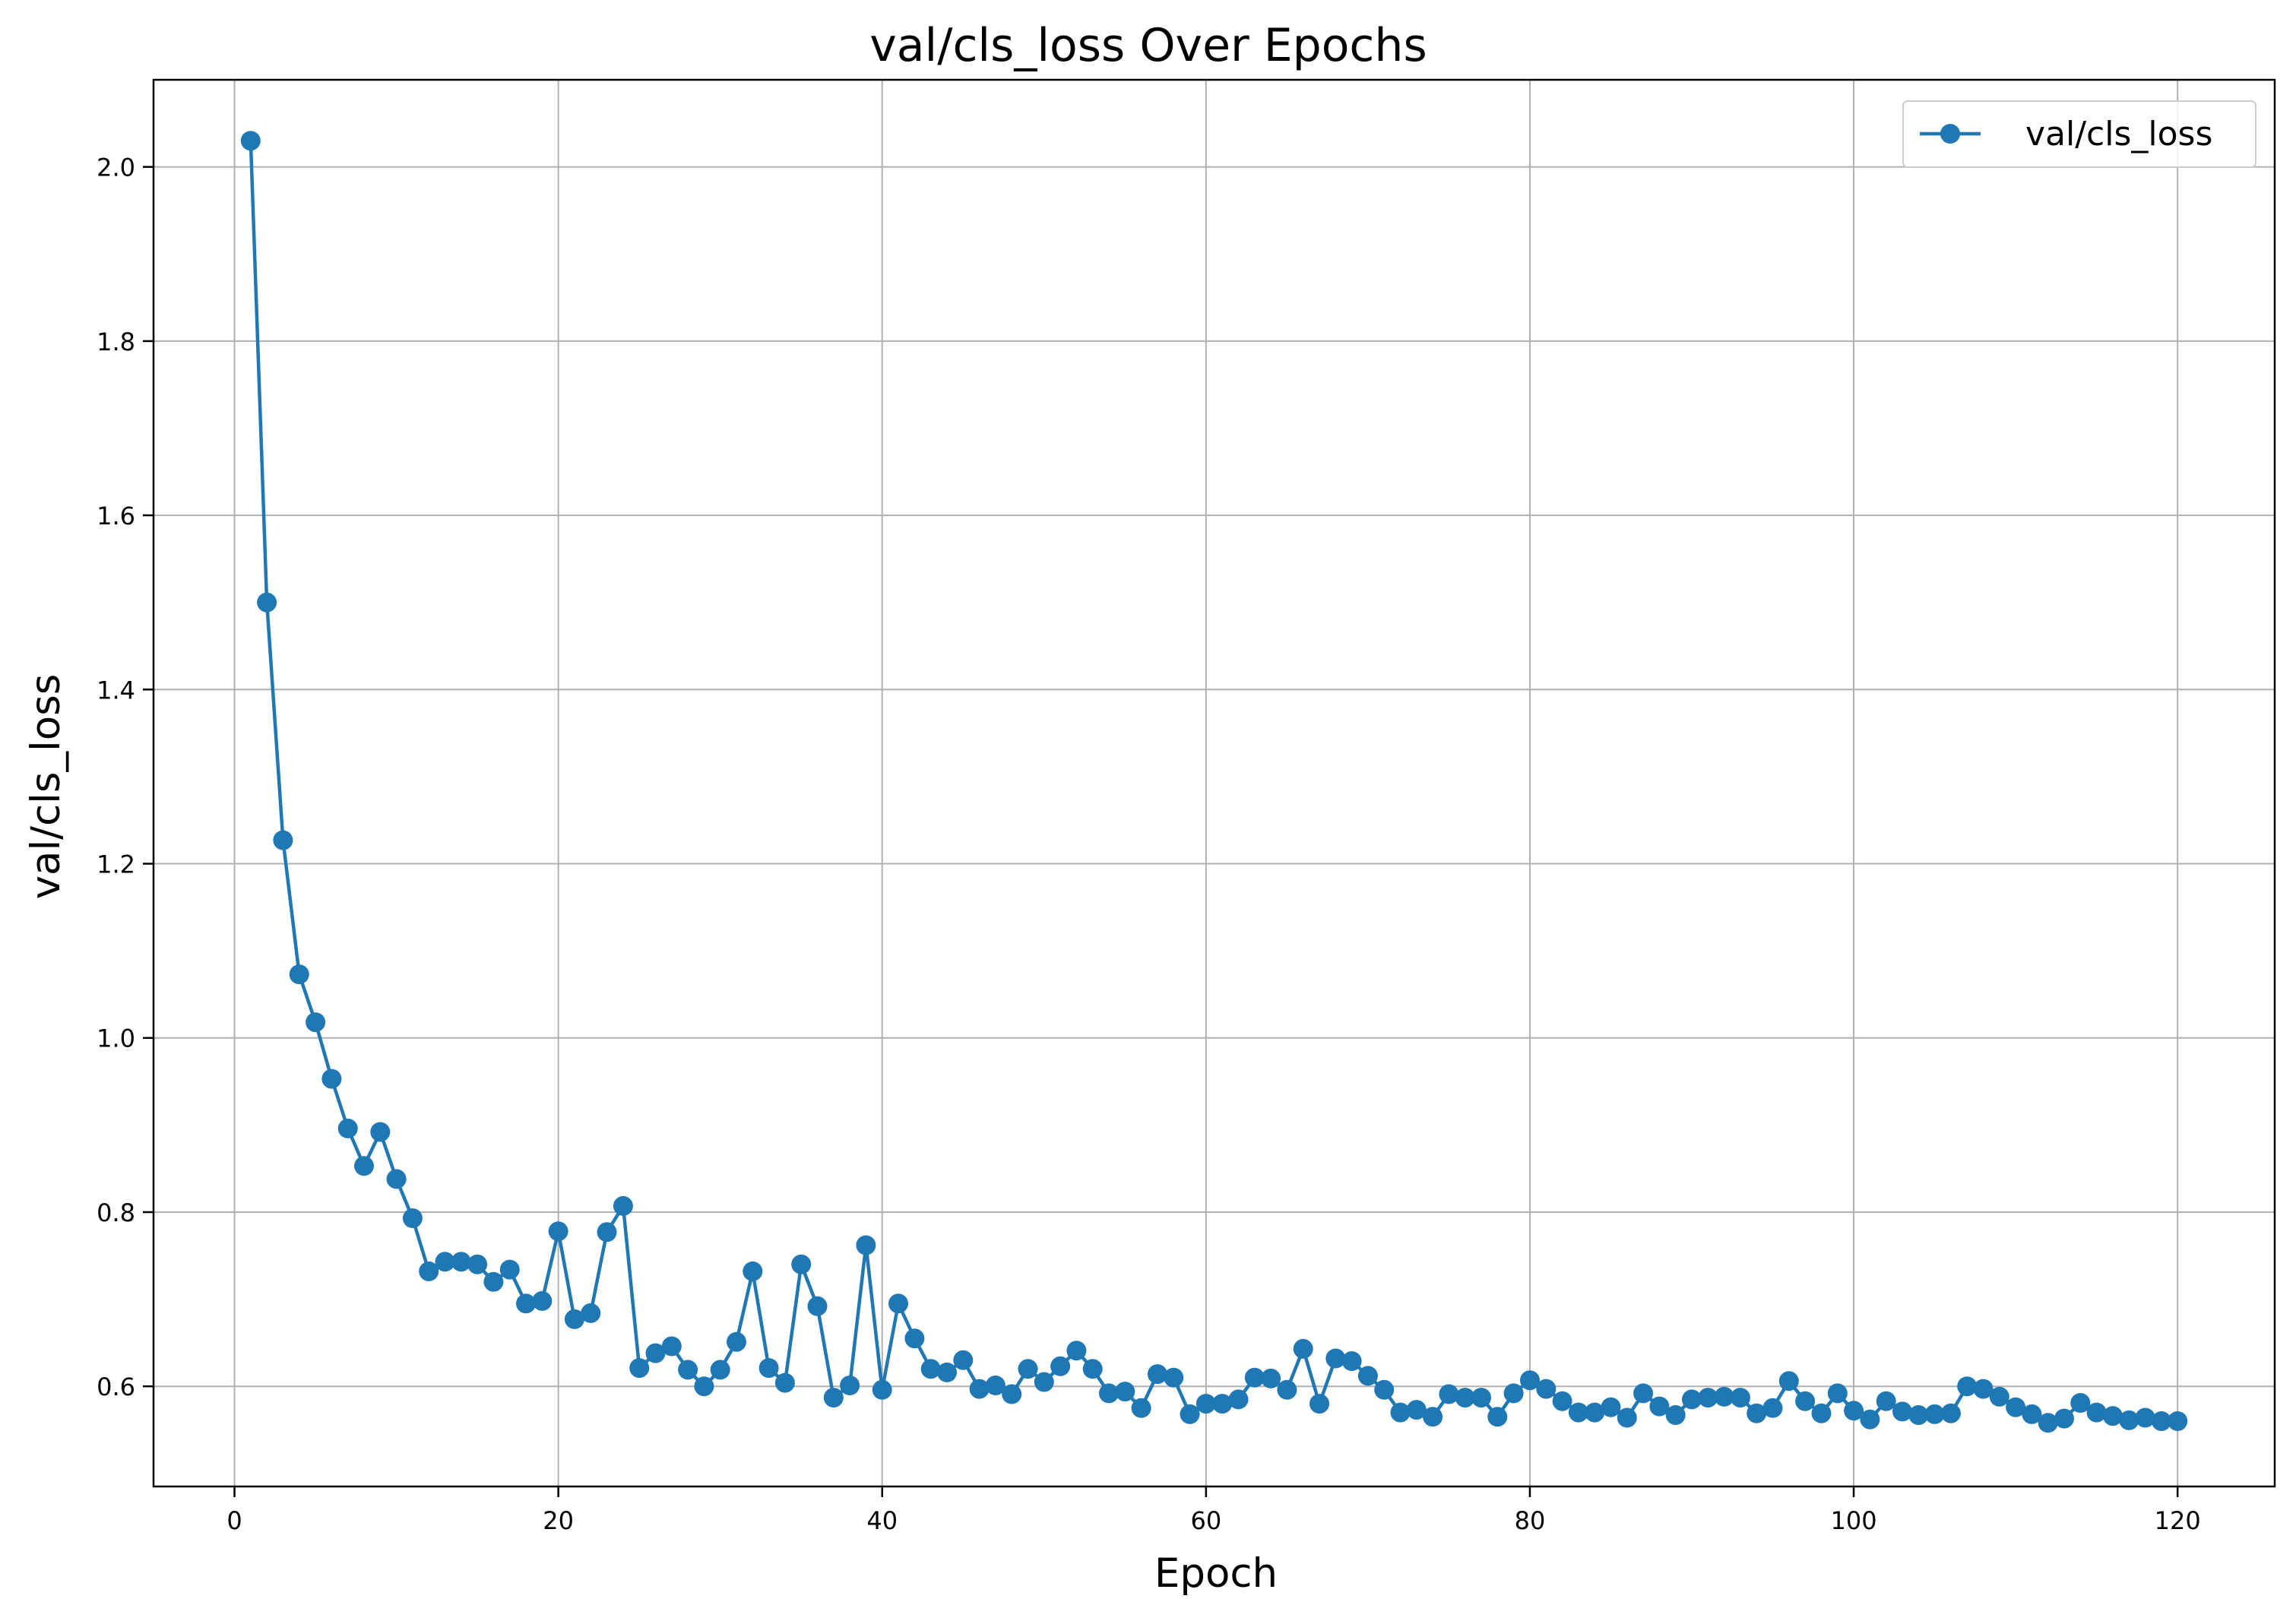 This screenshot has height=1621, width=2296. Describe the element at coordinates (116, 865) in the screenshot. I see `y-tick-label: 1.2` at that location.